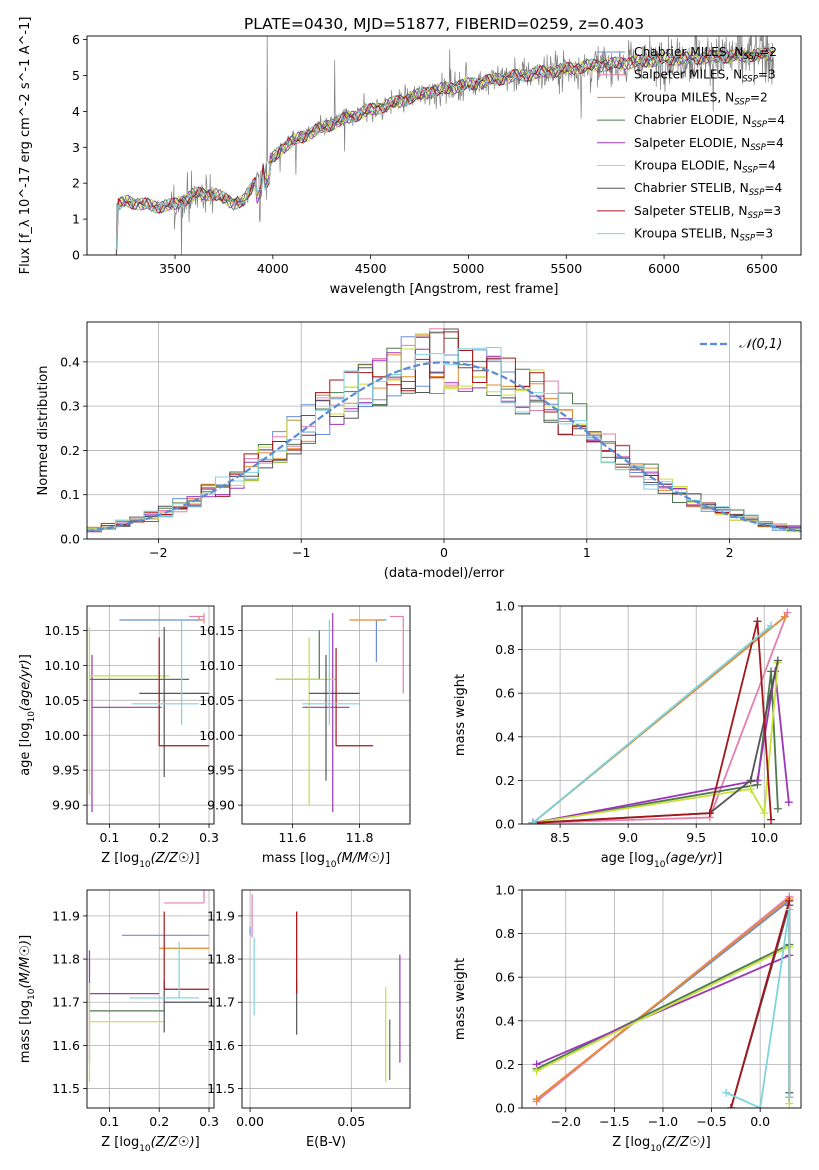 The image size is (819, 1170). Describe the element at coordinates (687, 234) in the screenshot. I see `legend-text: Kroupa STELIB, N` at that location.